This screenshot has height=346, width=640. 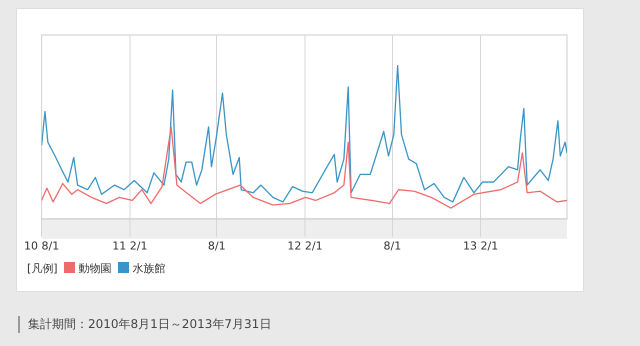 What do you see at coordinates (150, 324) in the screenshot?
I see `text: 集計期間：2010年8月1日～2013年7月31日` at bounding box center [150, 324].